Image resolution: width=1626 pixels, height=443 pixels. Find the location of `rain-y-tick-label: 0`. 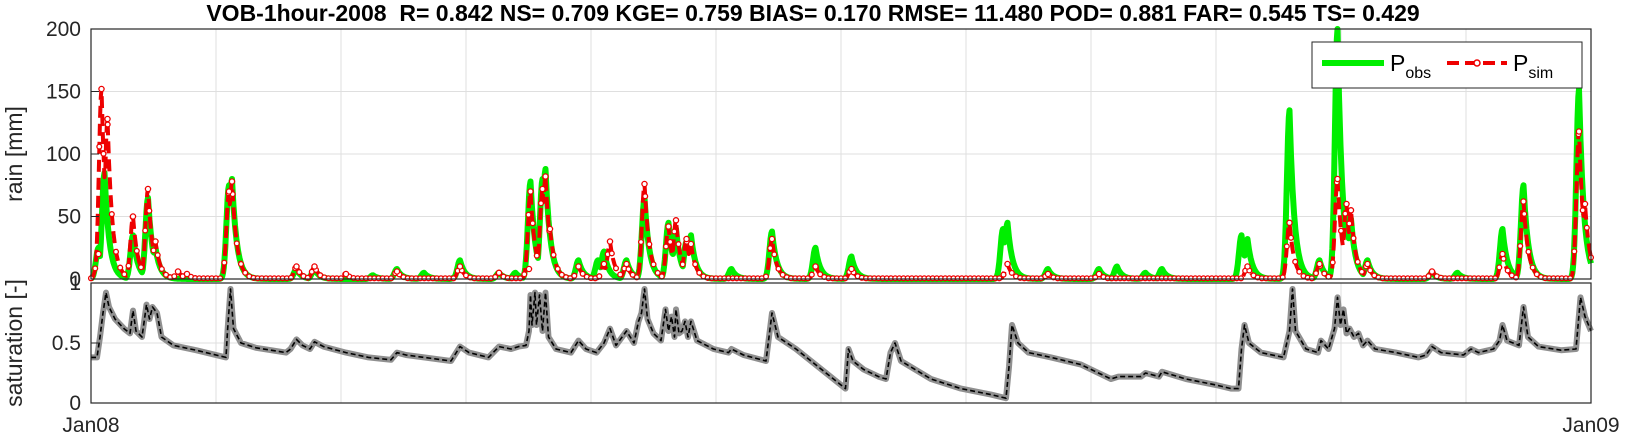

rain-y-tick-label: 0 is located at coordinates (75, 279).